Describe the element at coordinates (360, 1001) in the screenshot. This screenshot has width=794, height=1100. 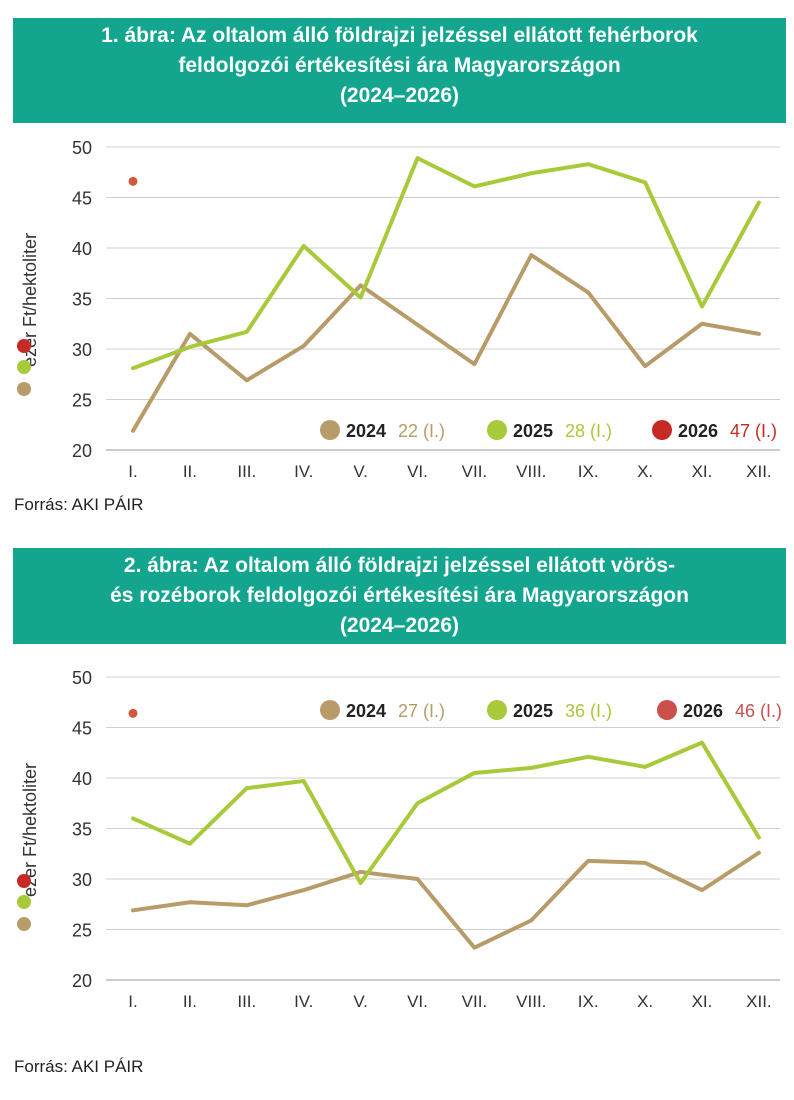
I see `x-tick-label: V.` at that location.